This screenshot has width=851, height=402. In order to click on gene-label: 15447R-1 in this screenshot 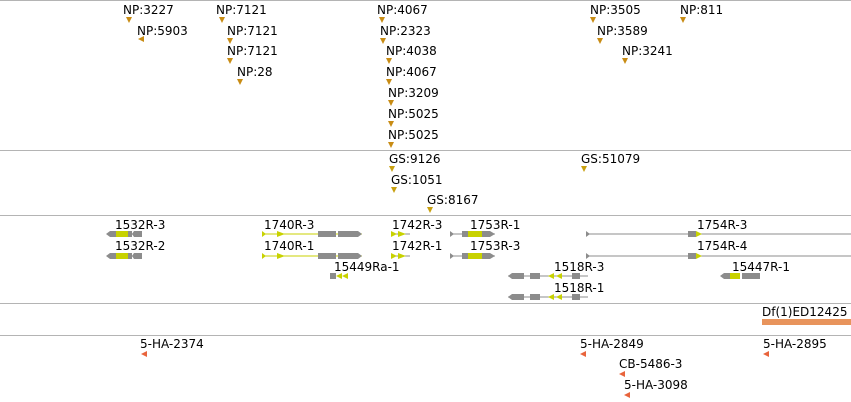, I will do `click(761, 267)`.